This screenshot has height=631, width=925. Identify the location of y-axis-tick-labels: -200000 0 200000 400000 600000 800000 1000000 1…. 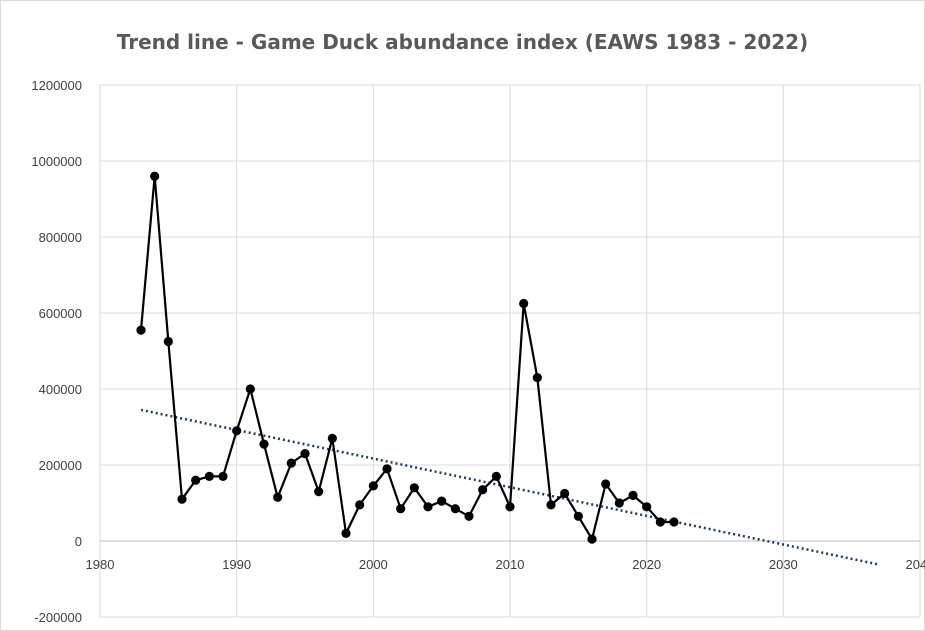
(56, 351).